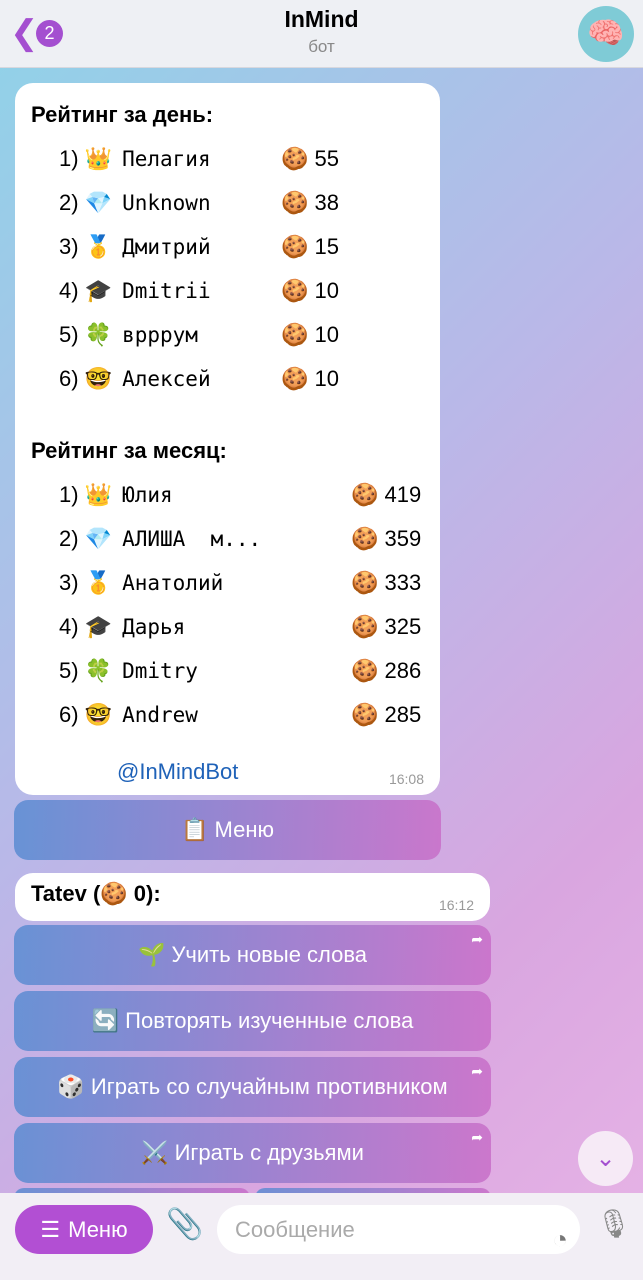  Describe the element at coordinates (606, 34) in the screenshot. I see `brain-icon: 🧠` at that location.